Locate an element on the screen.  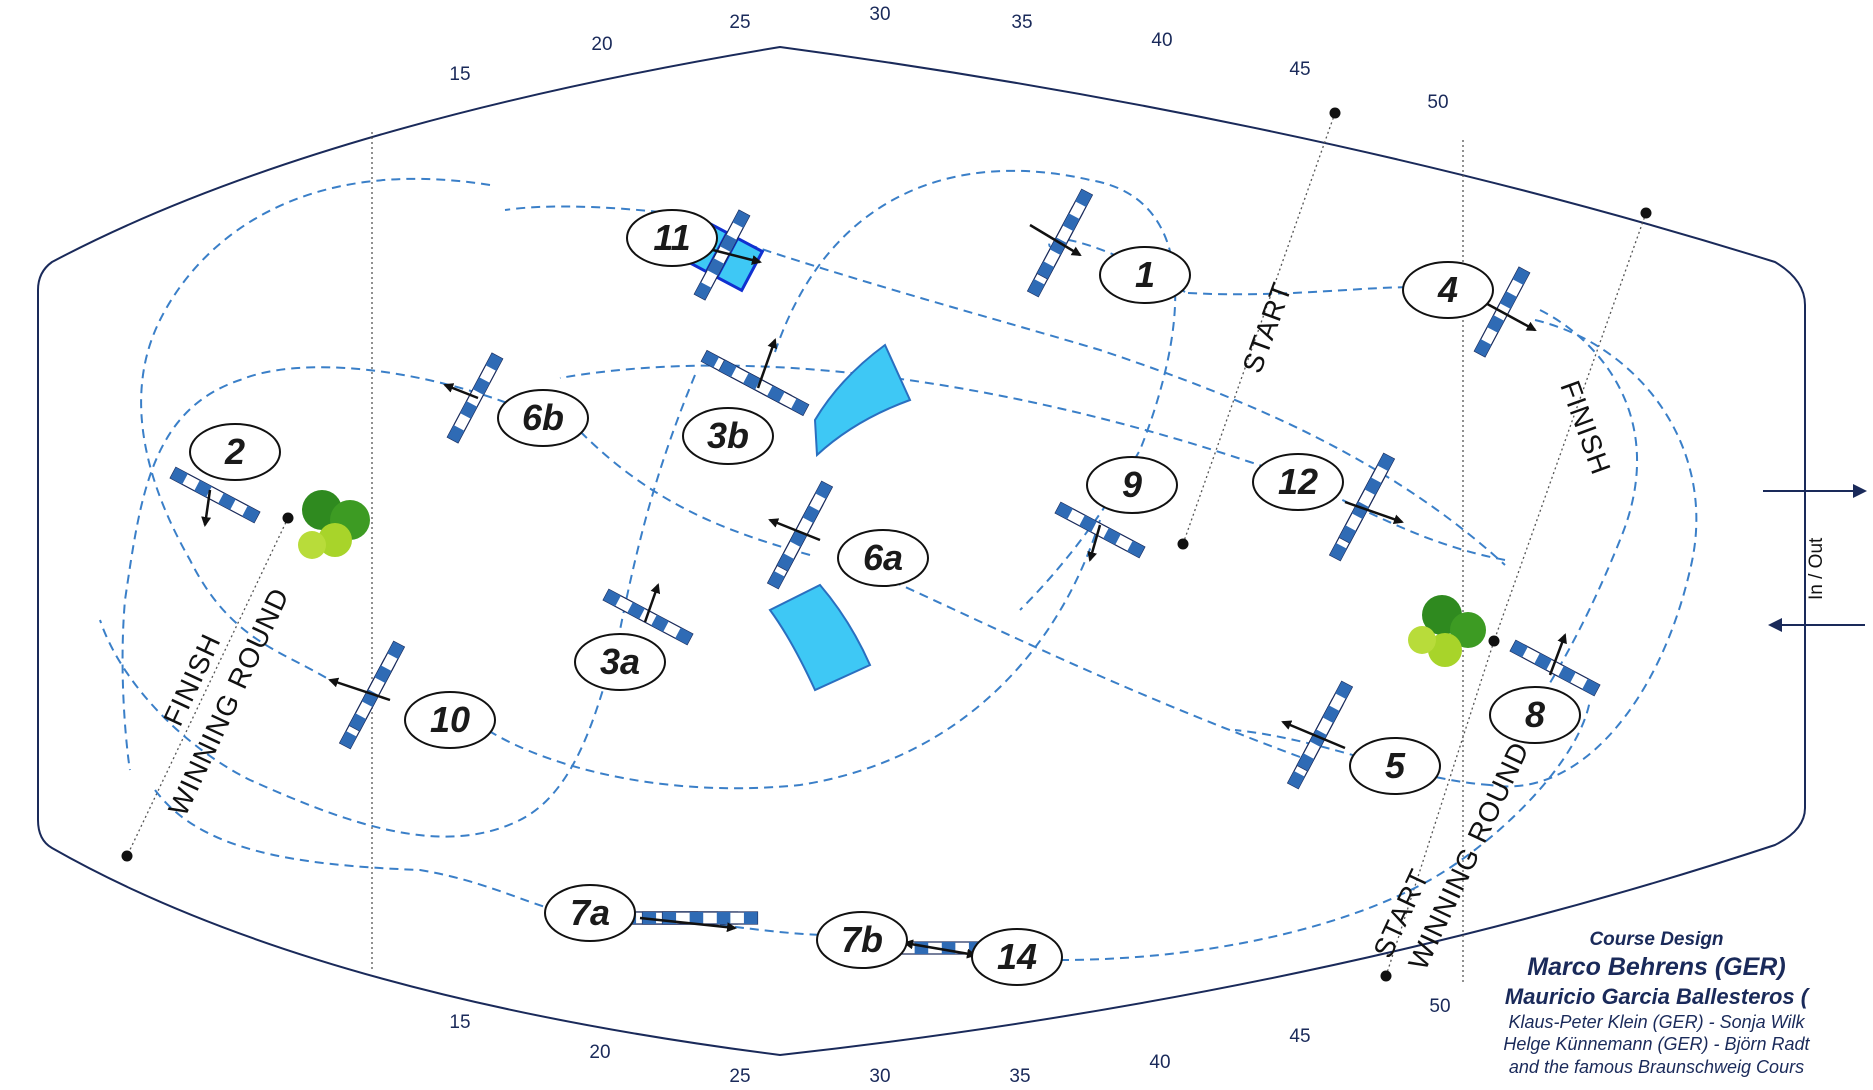
obstacle-11: 11 is located at coordinates (695, 255).